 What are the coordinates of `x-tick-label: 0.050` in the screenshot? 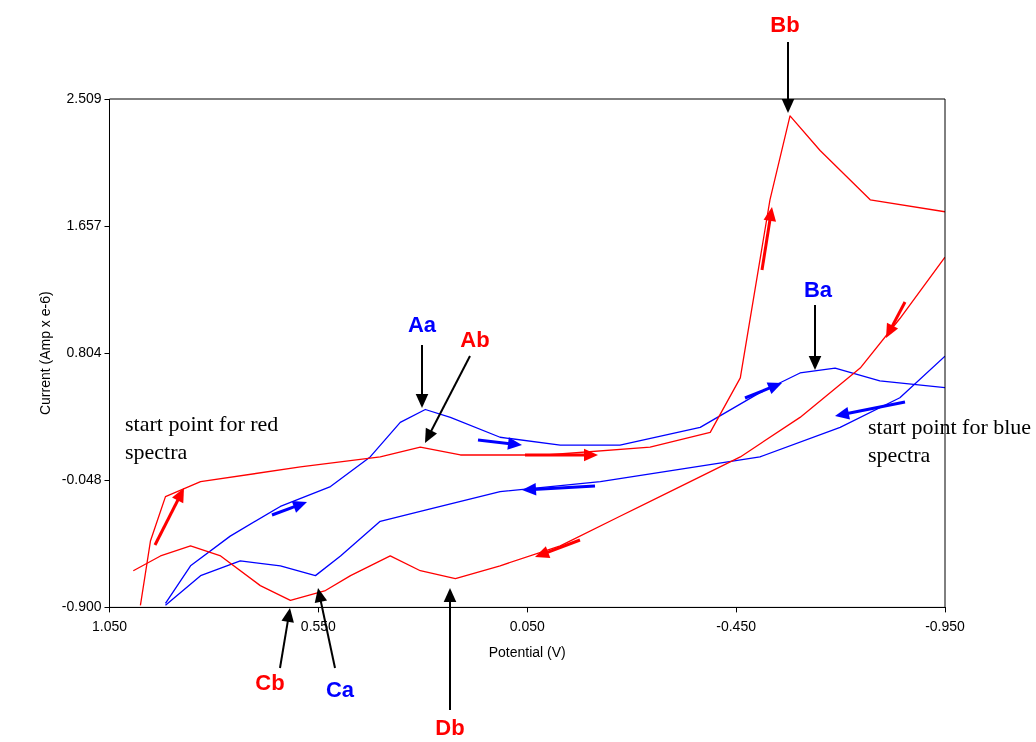 It's located at (527, 625).